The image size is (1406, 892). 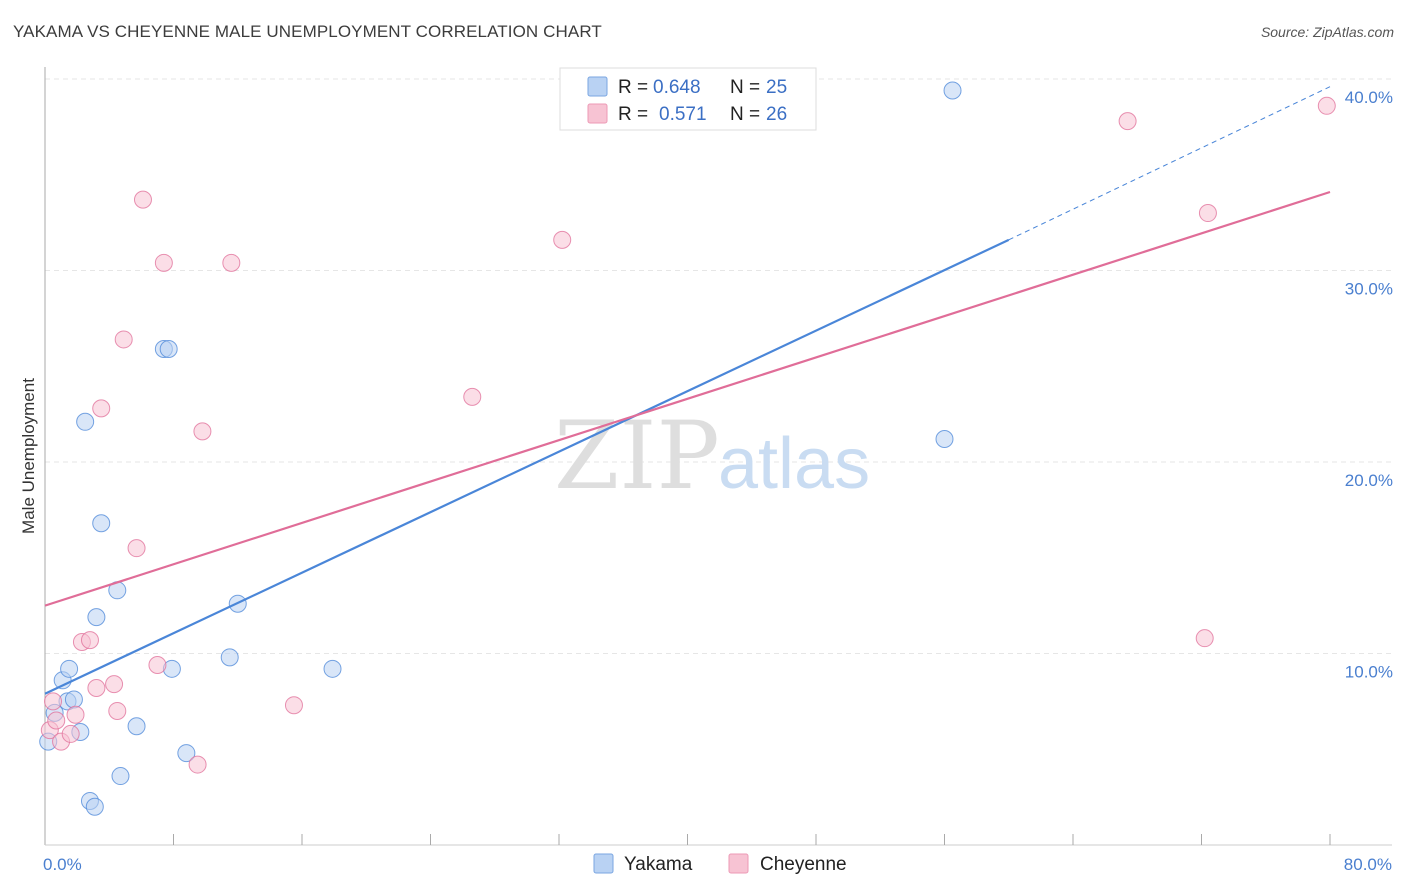 I want to click on legend-r-label-1: R =, so click(x=633, y=87).